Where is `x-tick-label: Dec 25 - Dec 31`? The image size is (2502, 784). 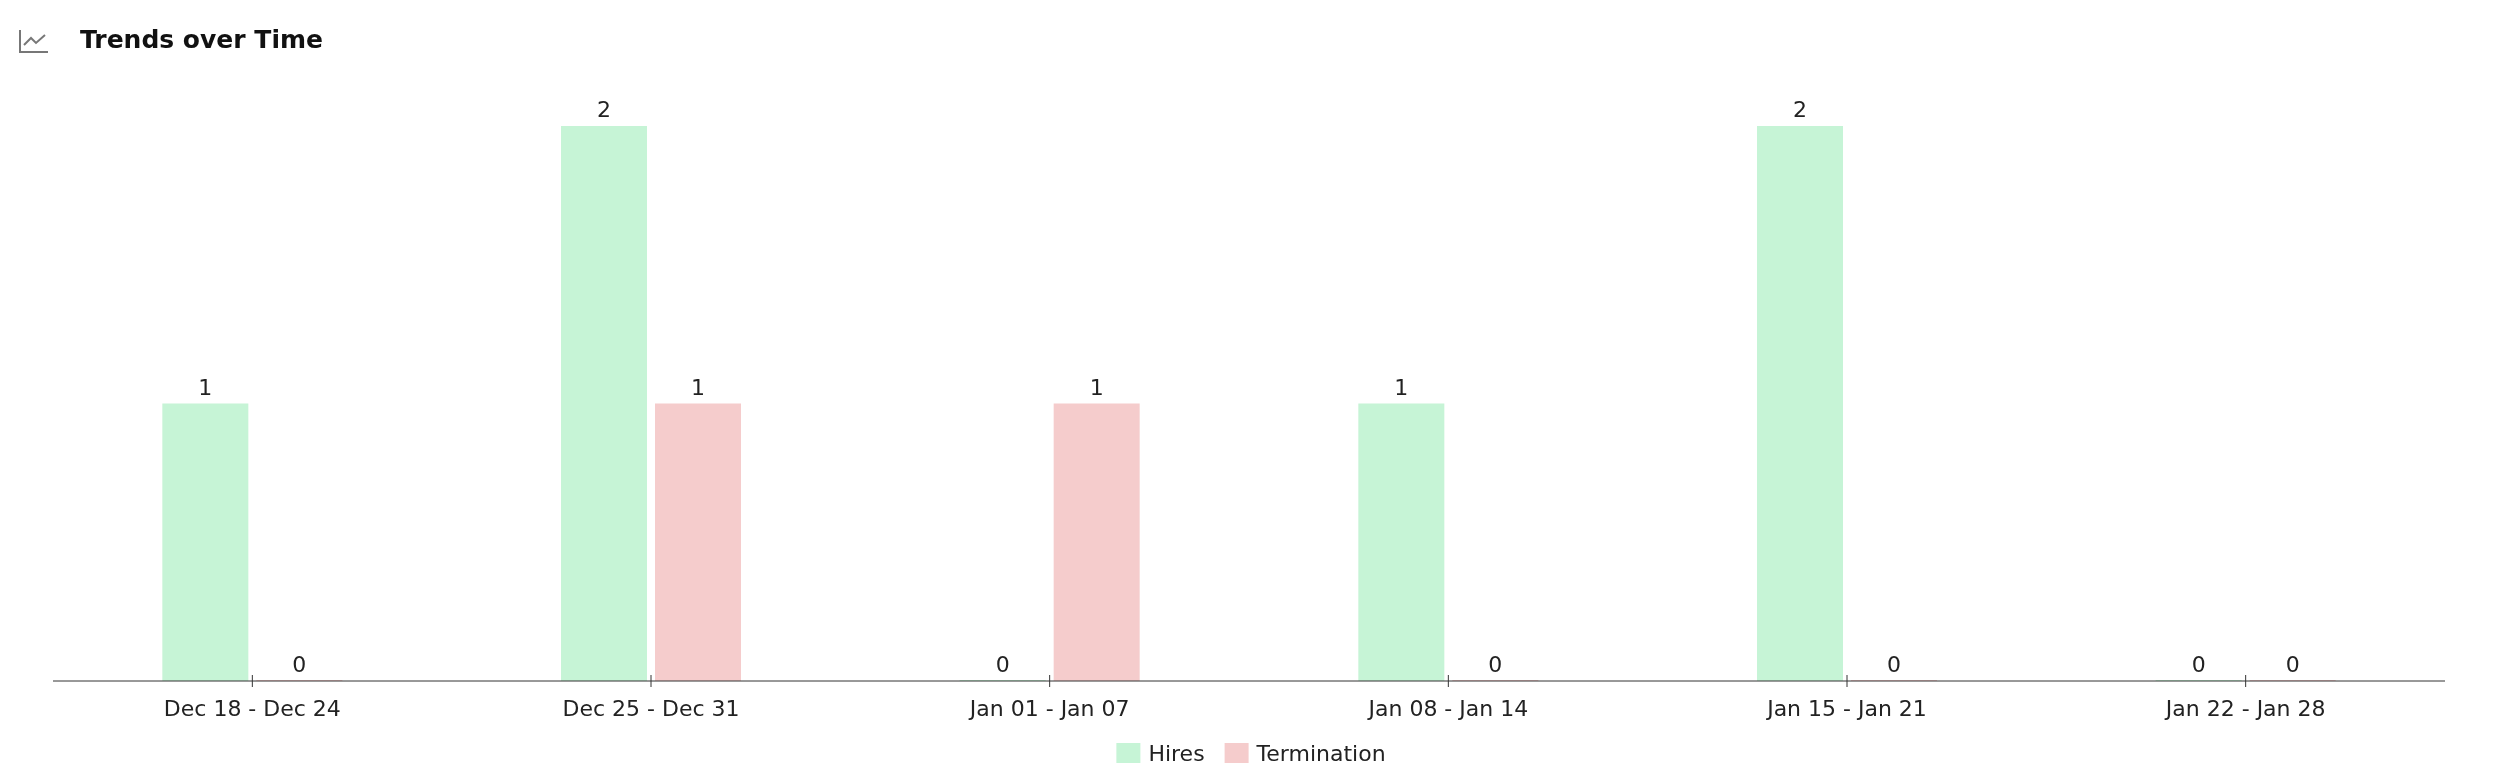
x-tick-label: Dec 25 - Dec 31 is located at coordinates (651, 708).